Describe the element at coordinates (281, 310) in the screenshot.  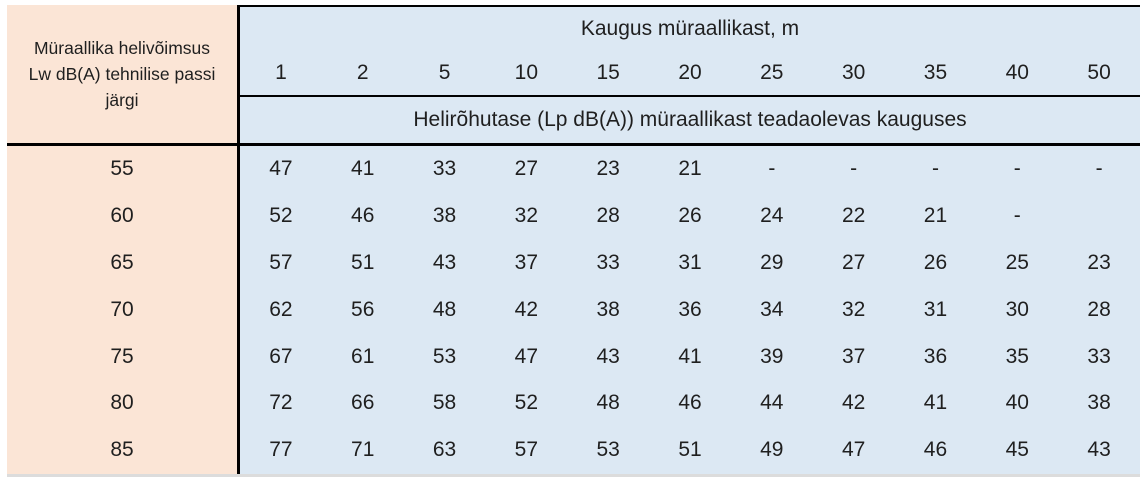
I see `lp-value-cell: 62` at that location.